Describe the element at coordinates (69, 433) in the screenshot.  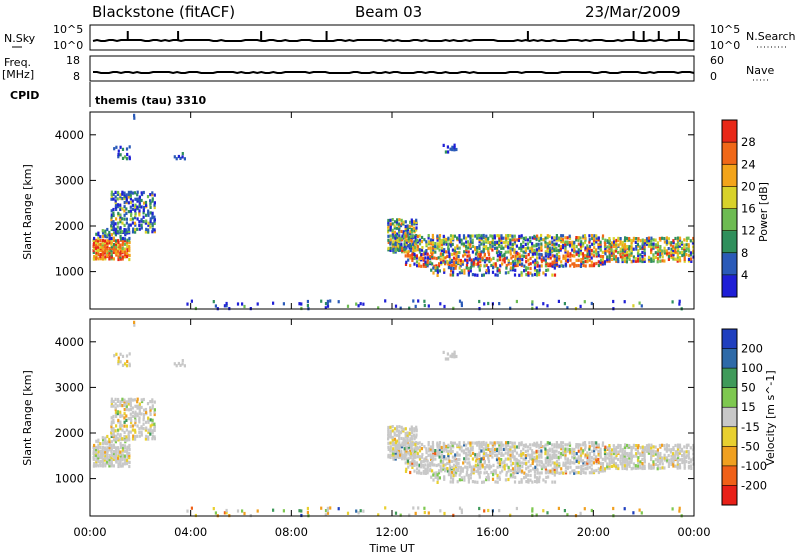
I see `y-tick-label: 2000` at that location.